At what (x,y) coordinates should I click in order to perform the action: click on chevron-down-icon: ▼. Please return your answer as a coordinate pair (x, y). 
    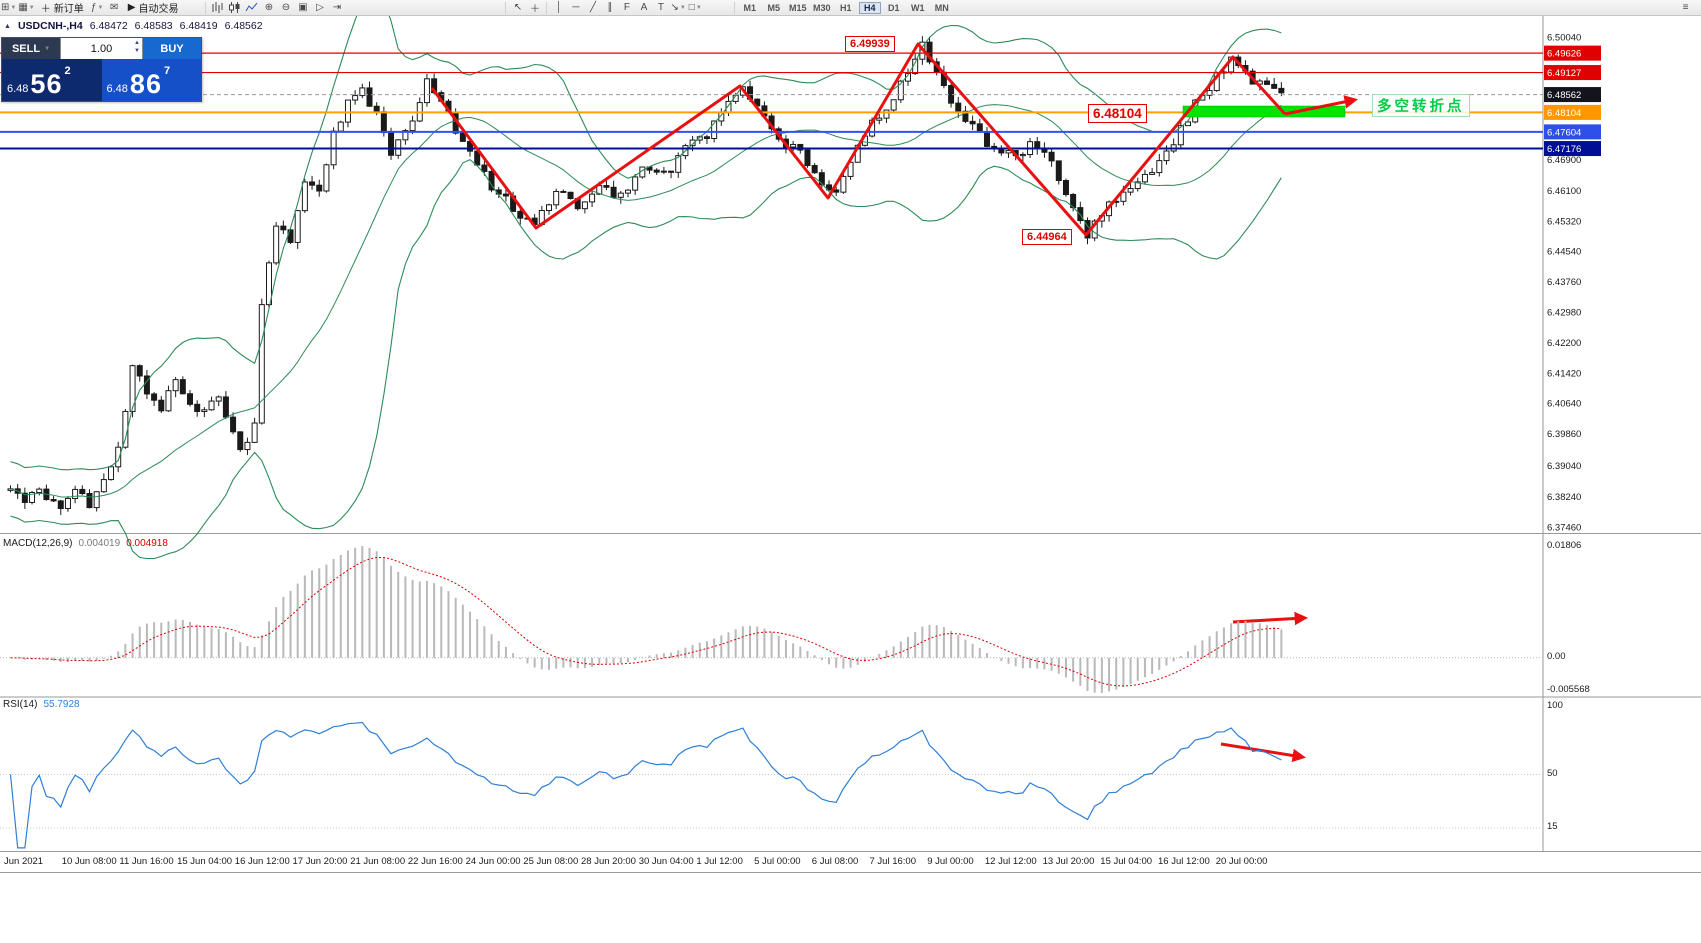
    Looking at the image, I should click on (47, 48).